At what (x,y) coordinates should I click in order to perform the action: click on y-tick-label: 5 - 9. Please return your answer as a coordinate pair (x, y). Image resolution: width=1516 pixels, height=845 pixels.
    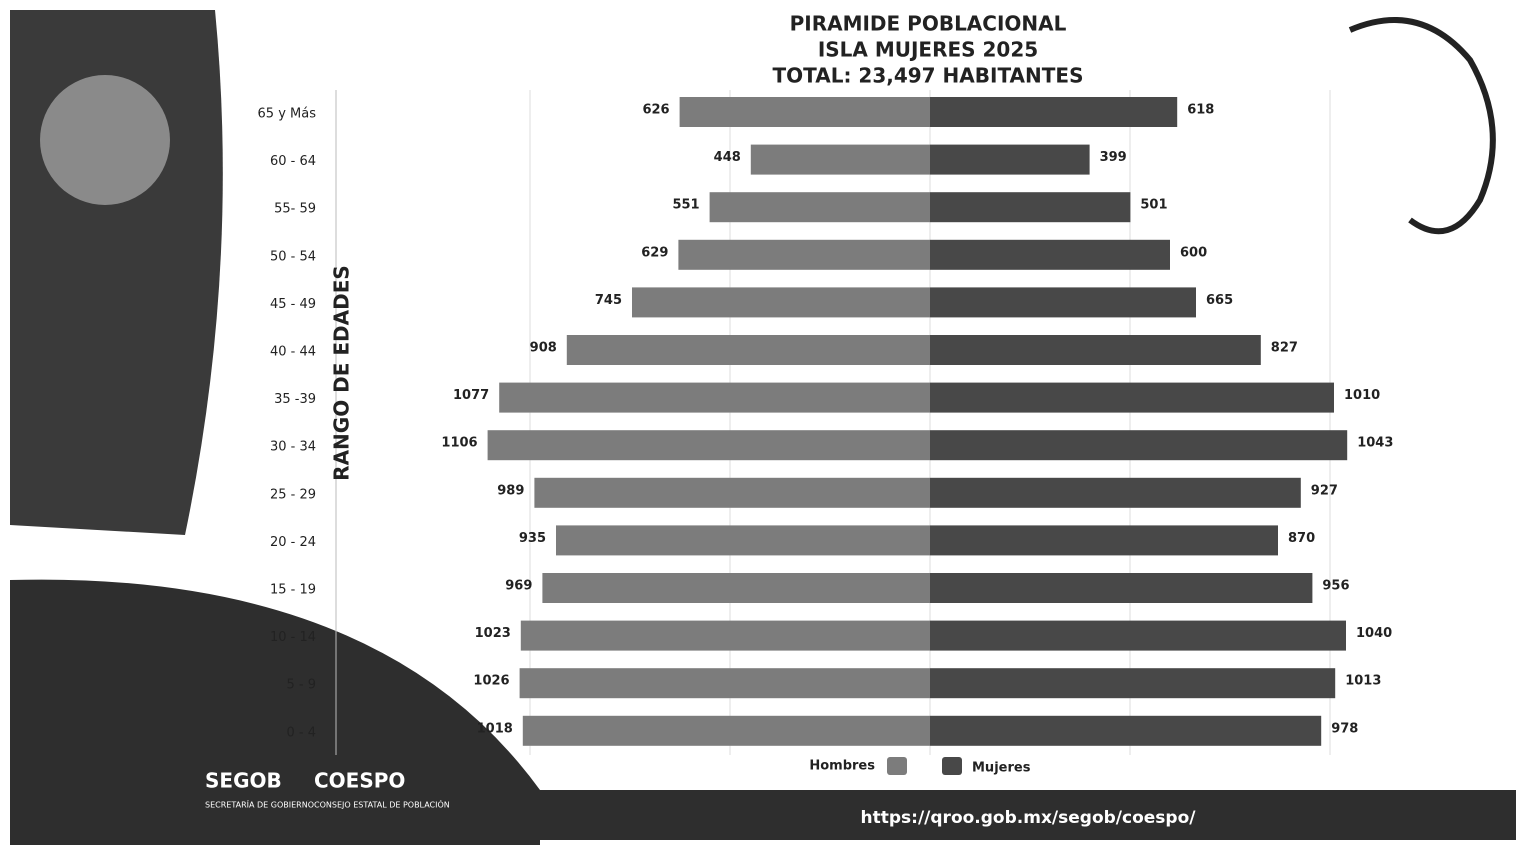
    Looking at the image, I should click on (302, 685).